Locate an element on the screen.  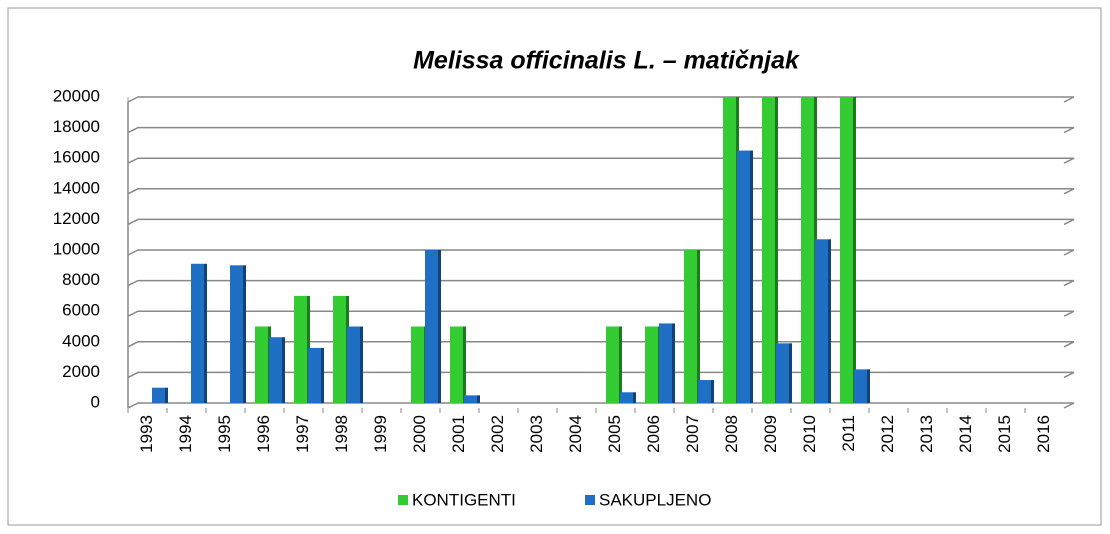
x-tick-label: 2007 is located at coordinates (692, 434).